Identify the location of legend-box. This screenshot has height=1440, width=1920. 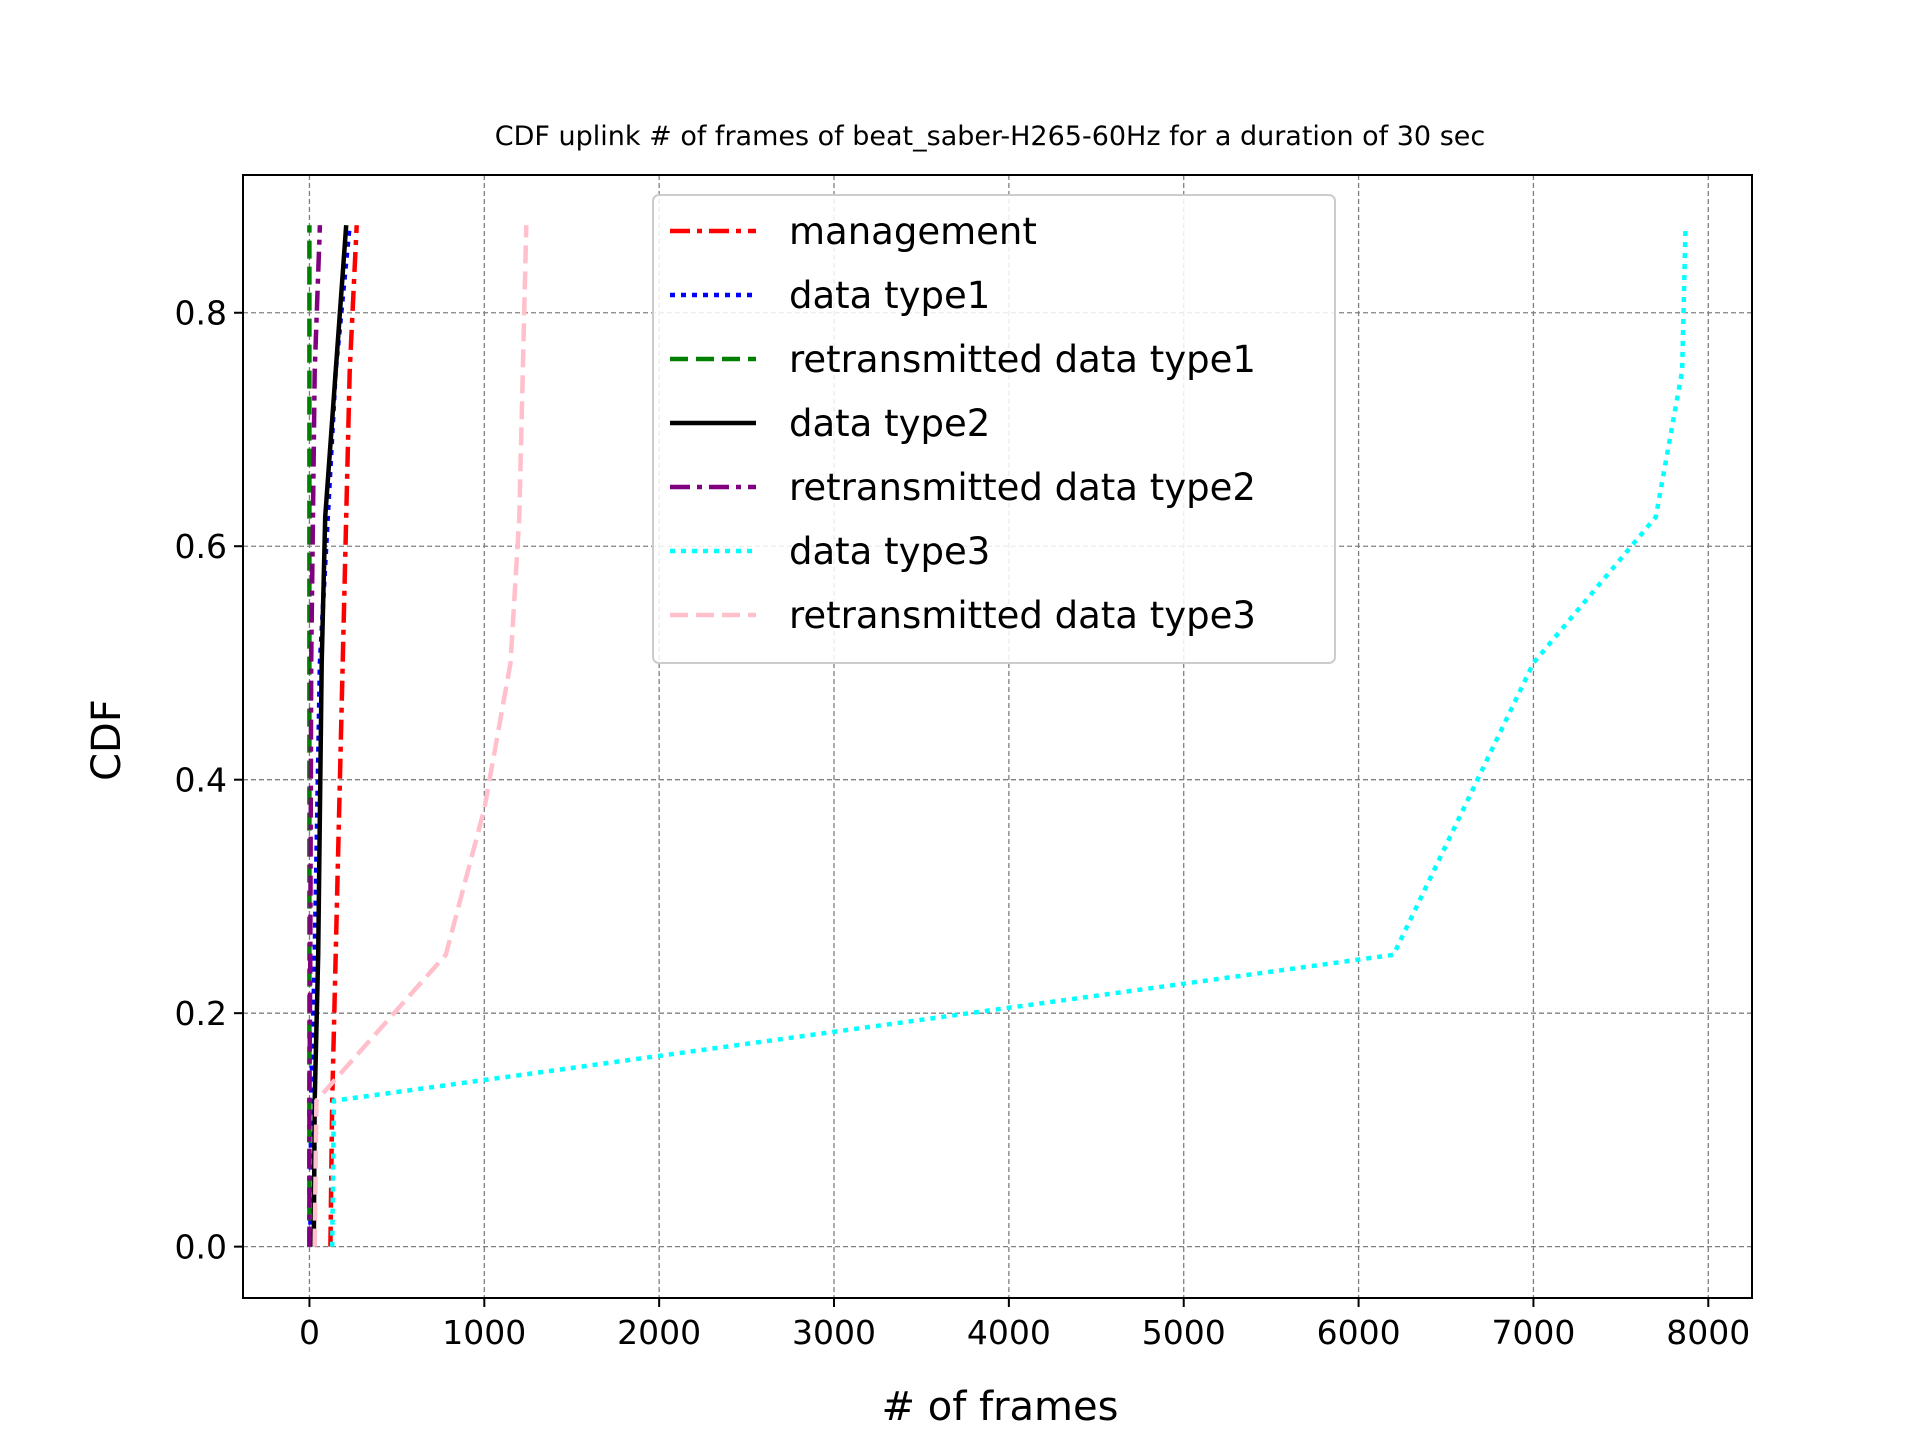
(994, 429).